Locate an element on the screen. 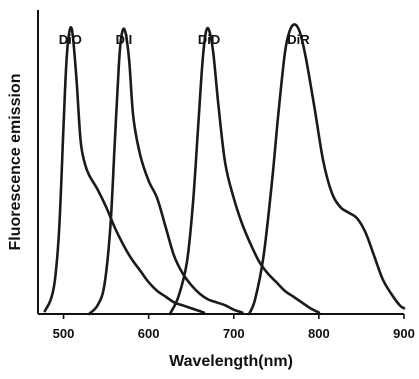 This screenshot has width=419, height=379. series-label-dio: DiO is located at coordinates (70, 39).